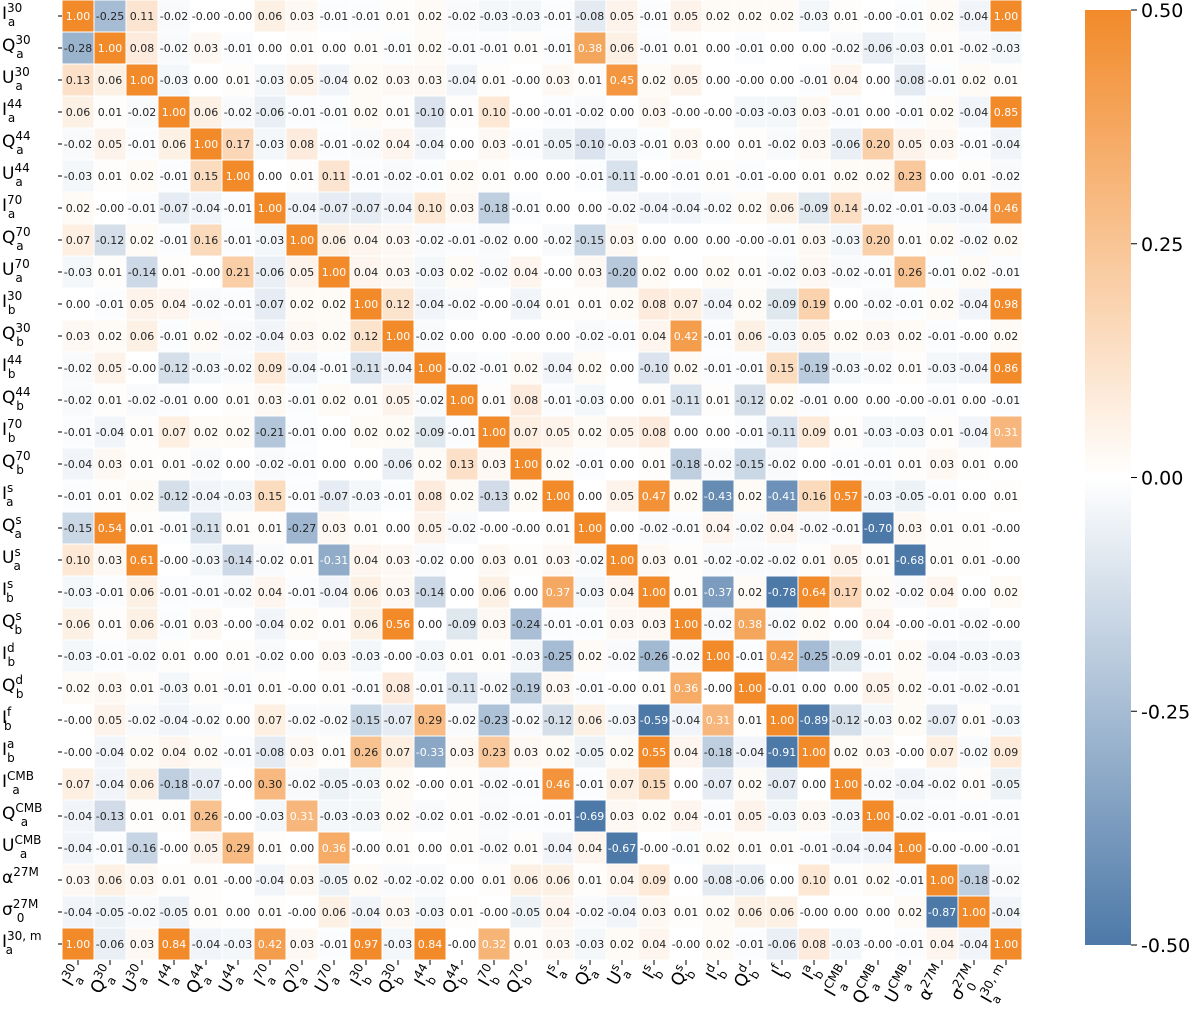  I want to click on y-tick-label: Qs b, so click(12, 623).